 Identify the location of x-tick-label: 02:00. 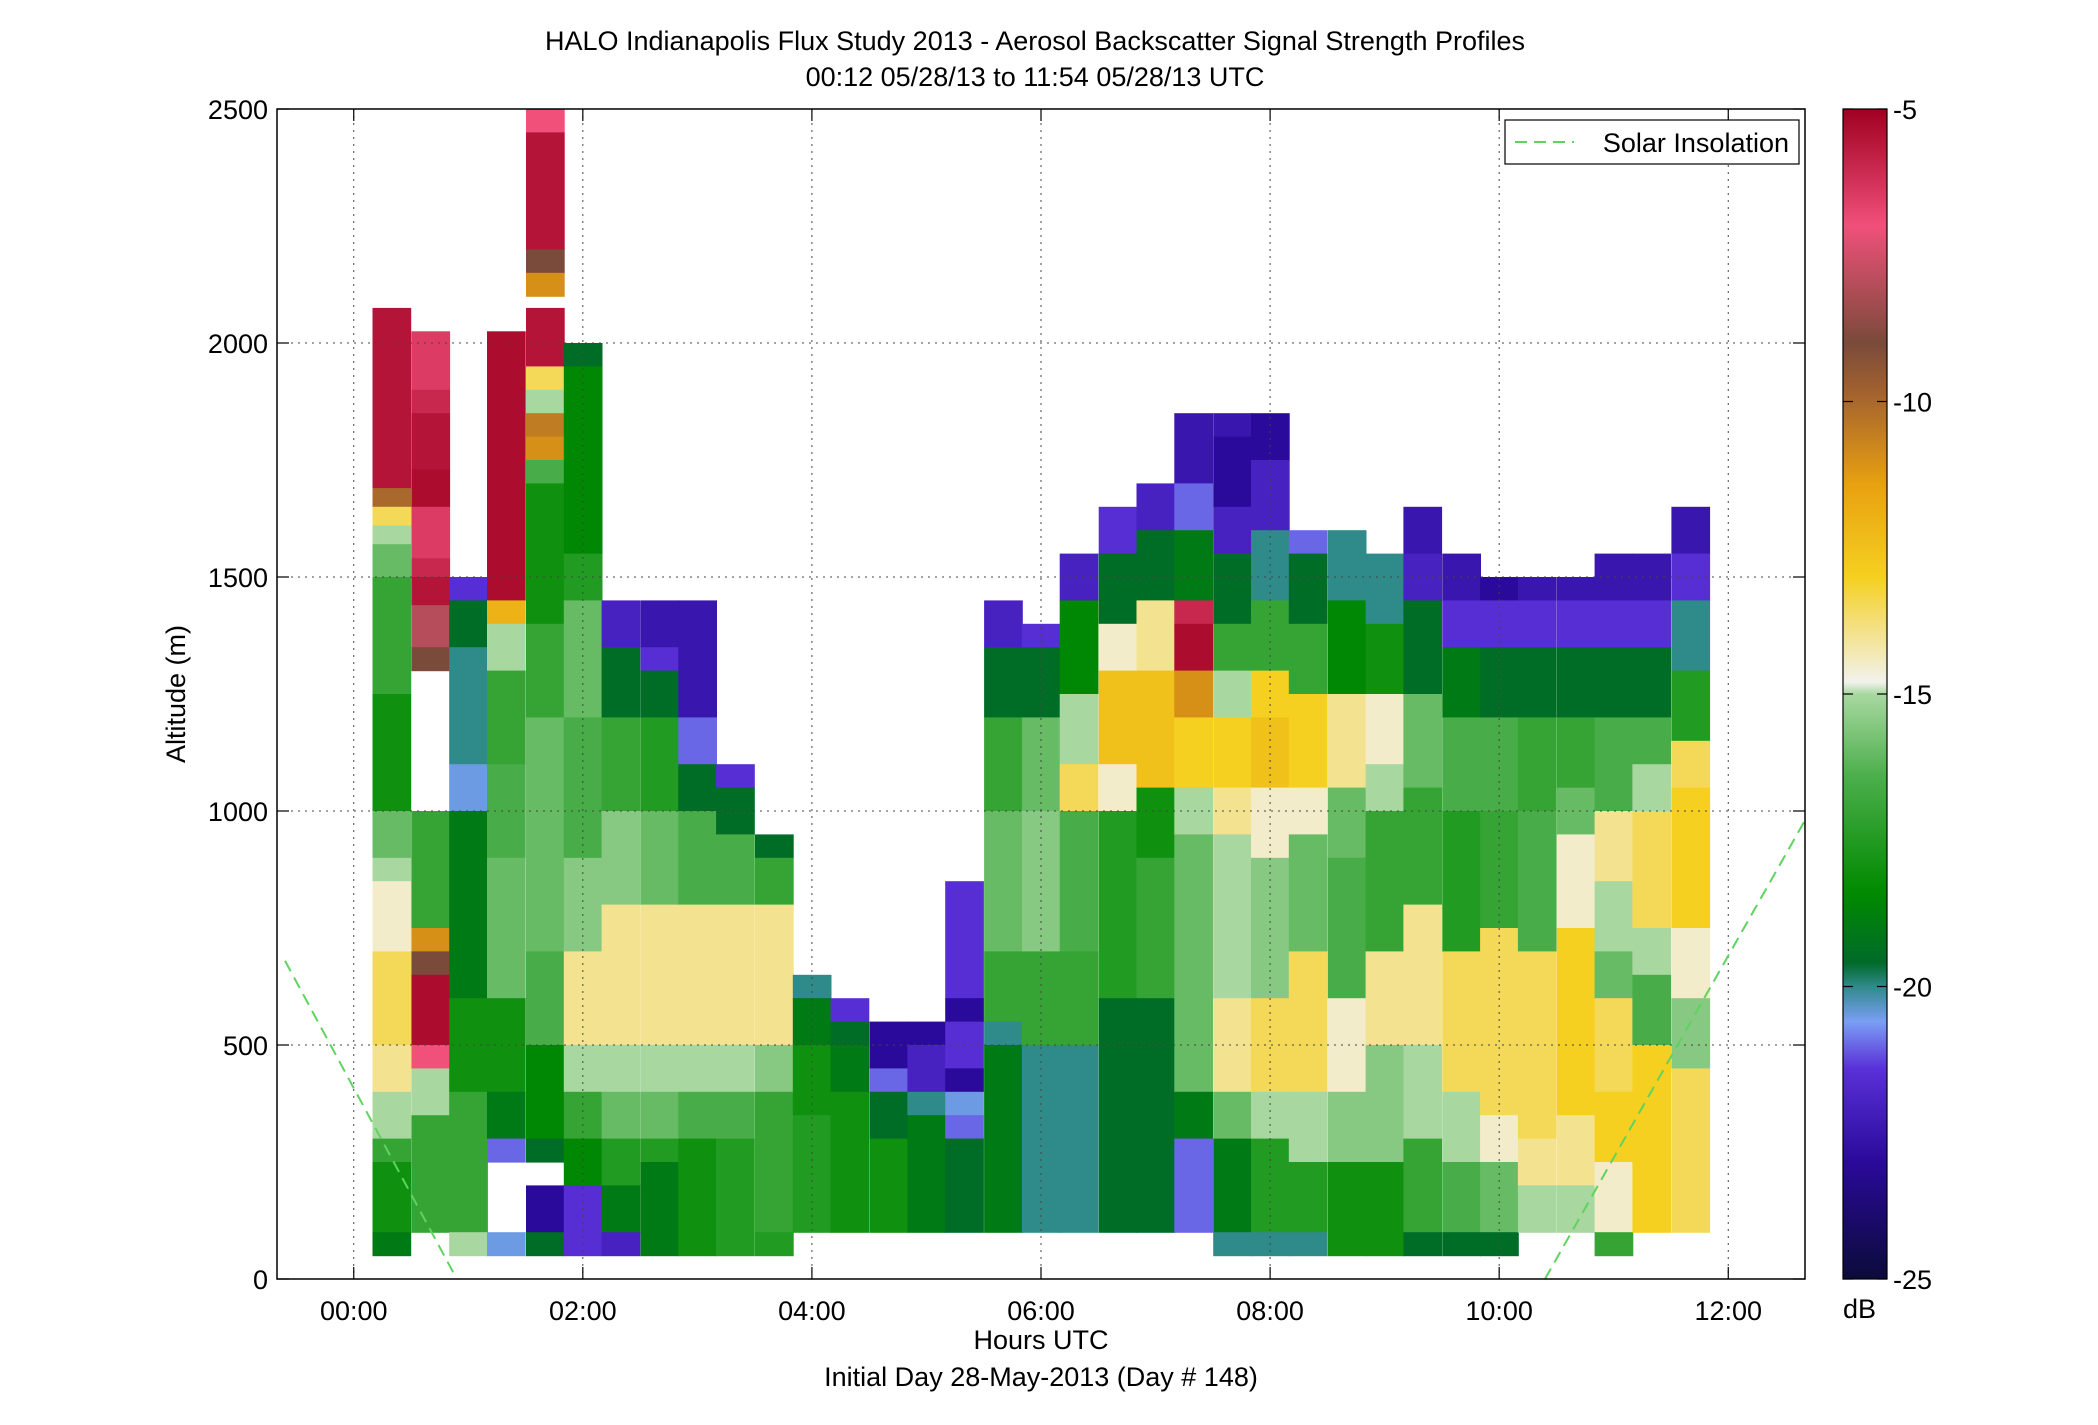
(583, 1311).